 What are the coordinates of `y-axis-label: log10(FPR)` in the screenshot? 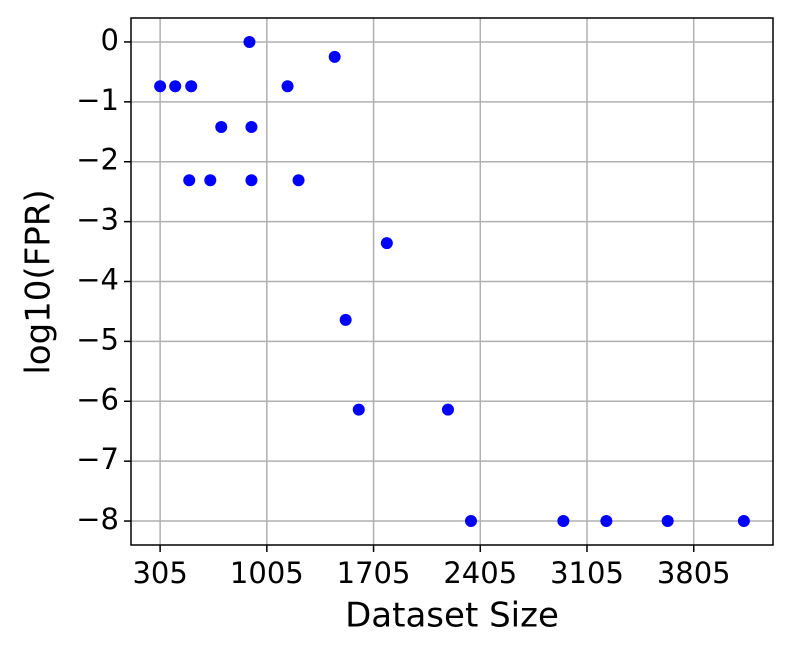 It's located at (39, 281).